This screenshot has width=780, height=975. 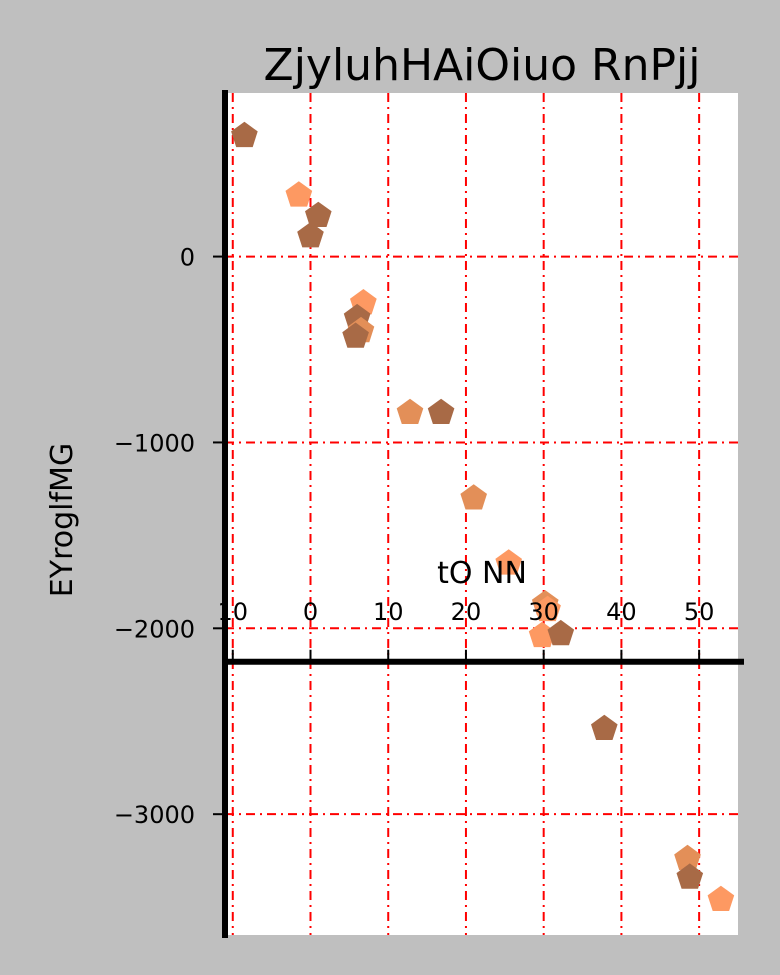 I want to click on x-ticks: 10 0 10 20 30 40 50, so click(x=465, y=630).